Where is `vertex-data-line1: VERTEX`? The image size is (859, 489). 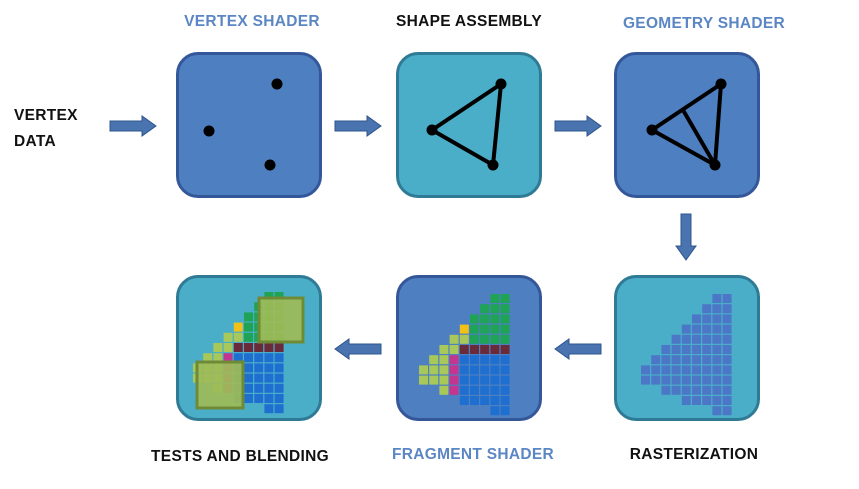 vertex-data-line1: VERTEX is located at coordinates (46, 115).